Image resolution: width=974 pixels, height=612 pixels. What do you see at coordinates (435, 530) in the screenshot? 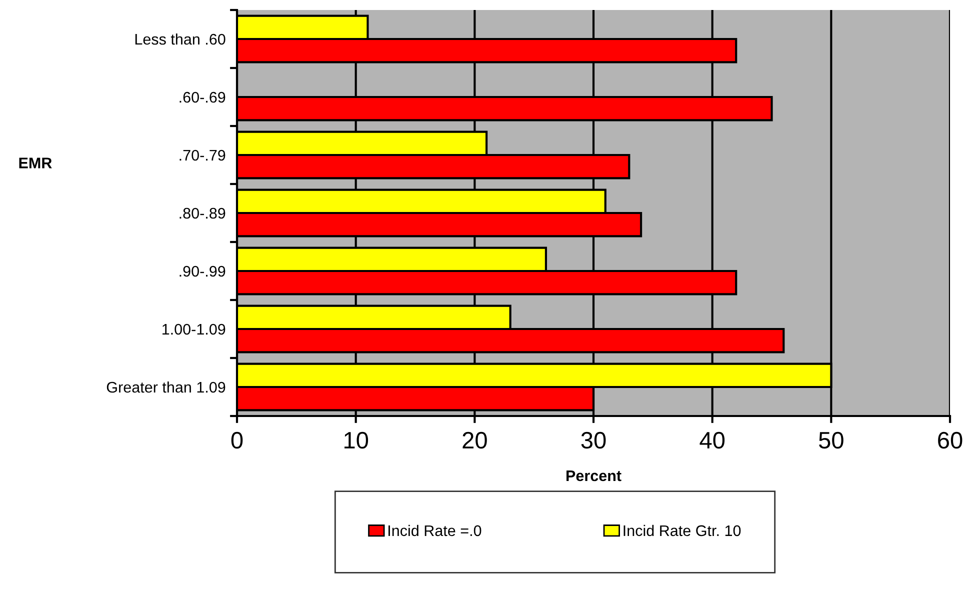
I see `legend-label: Incid Rate =.0` at bounding box center [435, 530].